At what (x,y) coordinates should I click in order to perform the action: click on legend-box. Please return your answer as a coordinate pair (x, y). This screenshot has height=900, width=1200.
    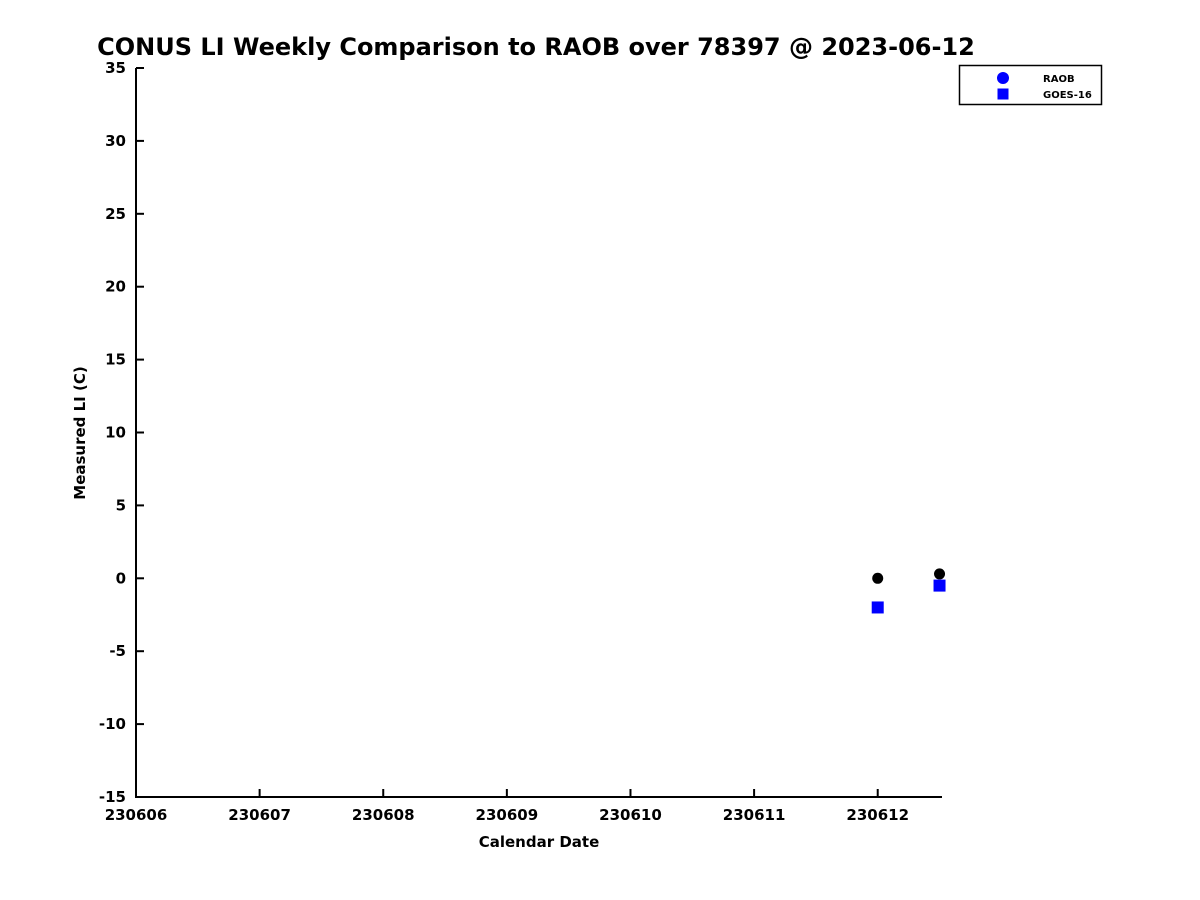
    Looking at the image, I should click on (1030, 85).